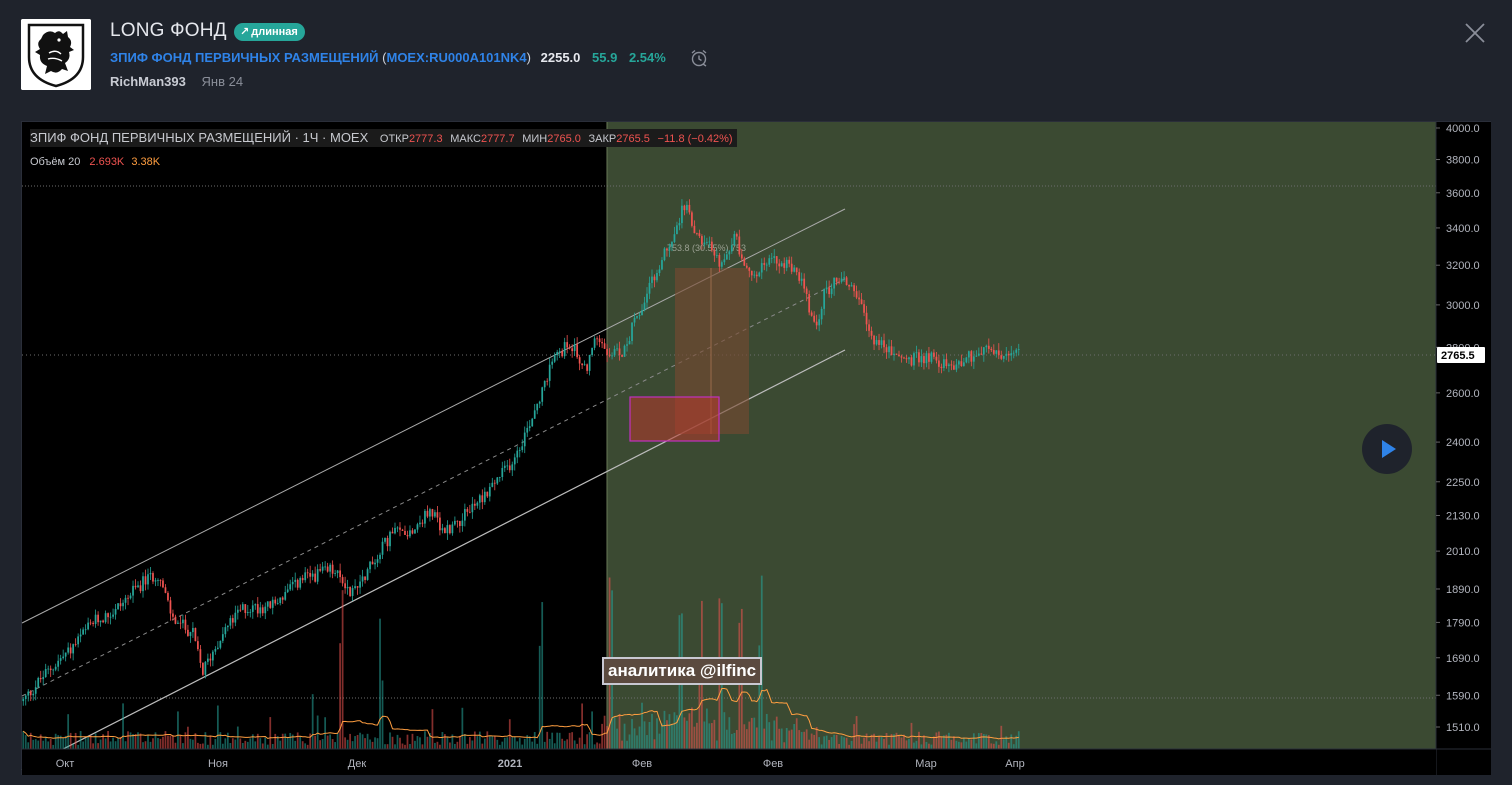  What do you see at coordinates (245, 32) in the screenshot?
I see `arrow-up-right-icon: ↗` at bounding box center [245, 32].